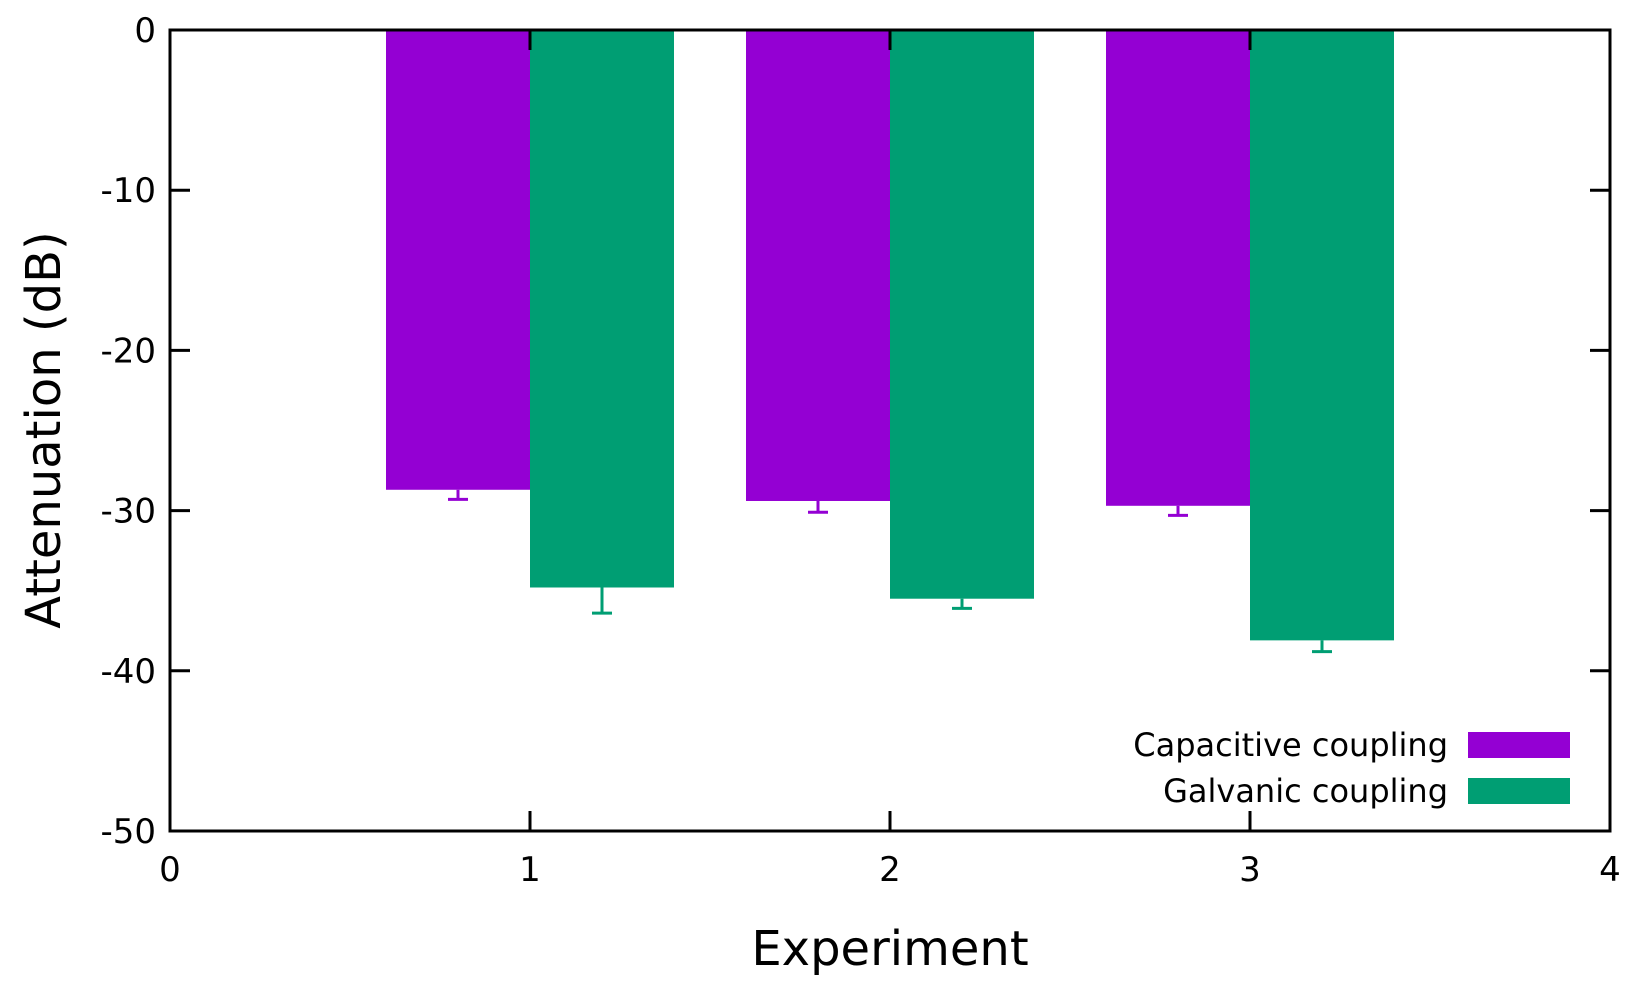 The image size is (1637, 987). Describe the element at coordinates (530, 870) in the screenshot. I see `x-tick-label-1: 1` at that location.